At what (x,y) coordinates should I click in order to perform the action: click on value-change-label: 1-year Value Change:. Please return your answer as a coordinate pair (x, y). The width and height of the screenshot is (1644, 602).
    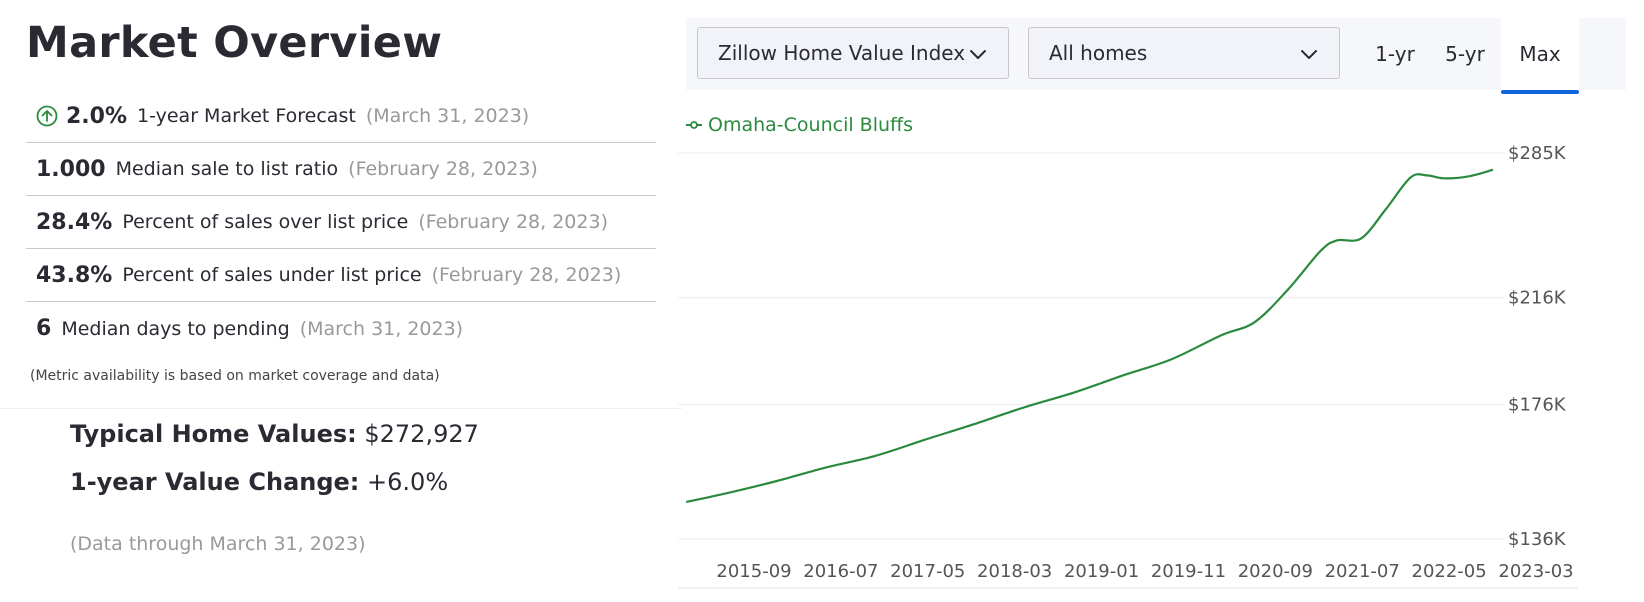
    Looking at the image, I should click on (215, 482).